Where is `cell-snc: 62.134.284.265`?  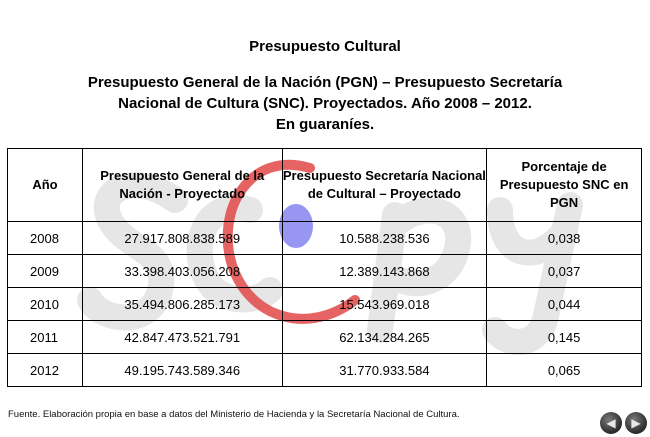
cell-snc: 62.134.284.265 is located at coordinates (384, 337).